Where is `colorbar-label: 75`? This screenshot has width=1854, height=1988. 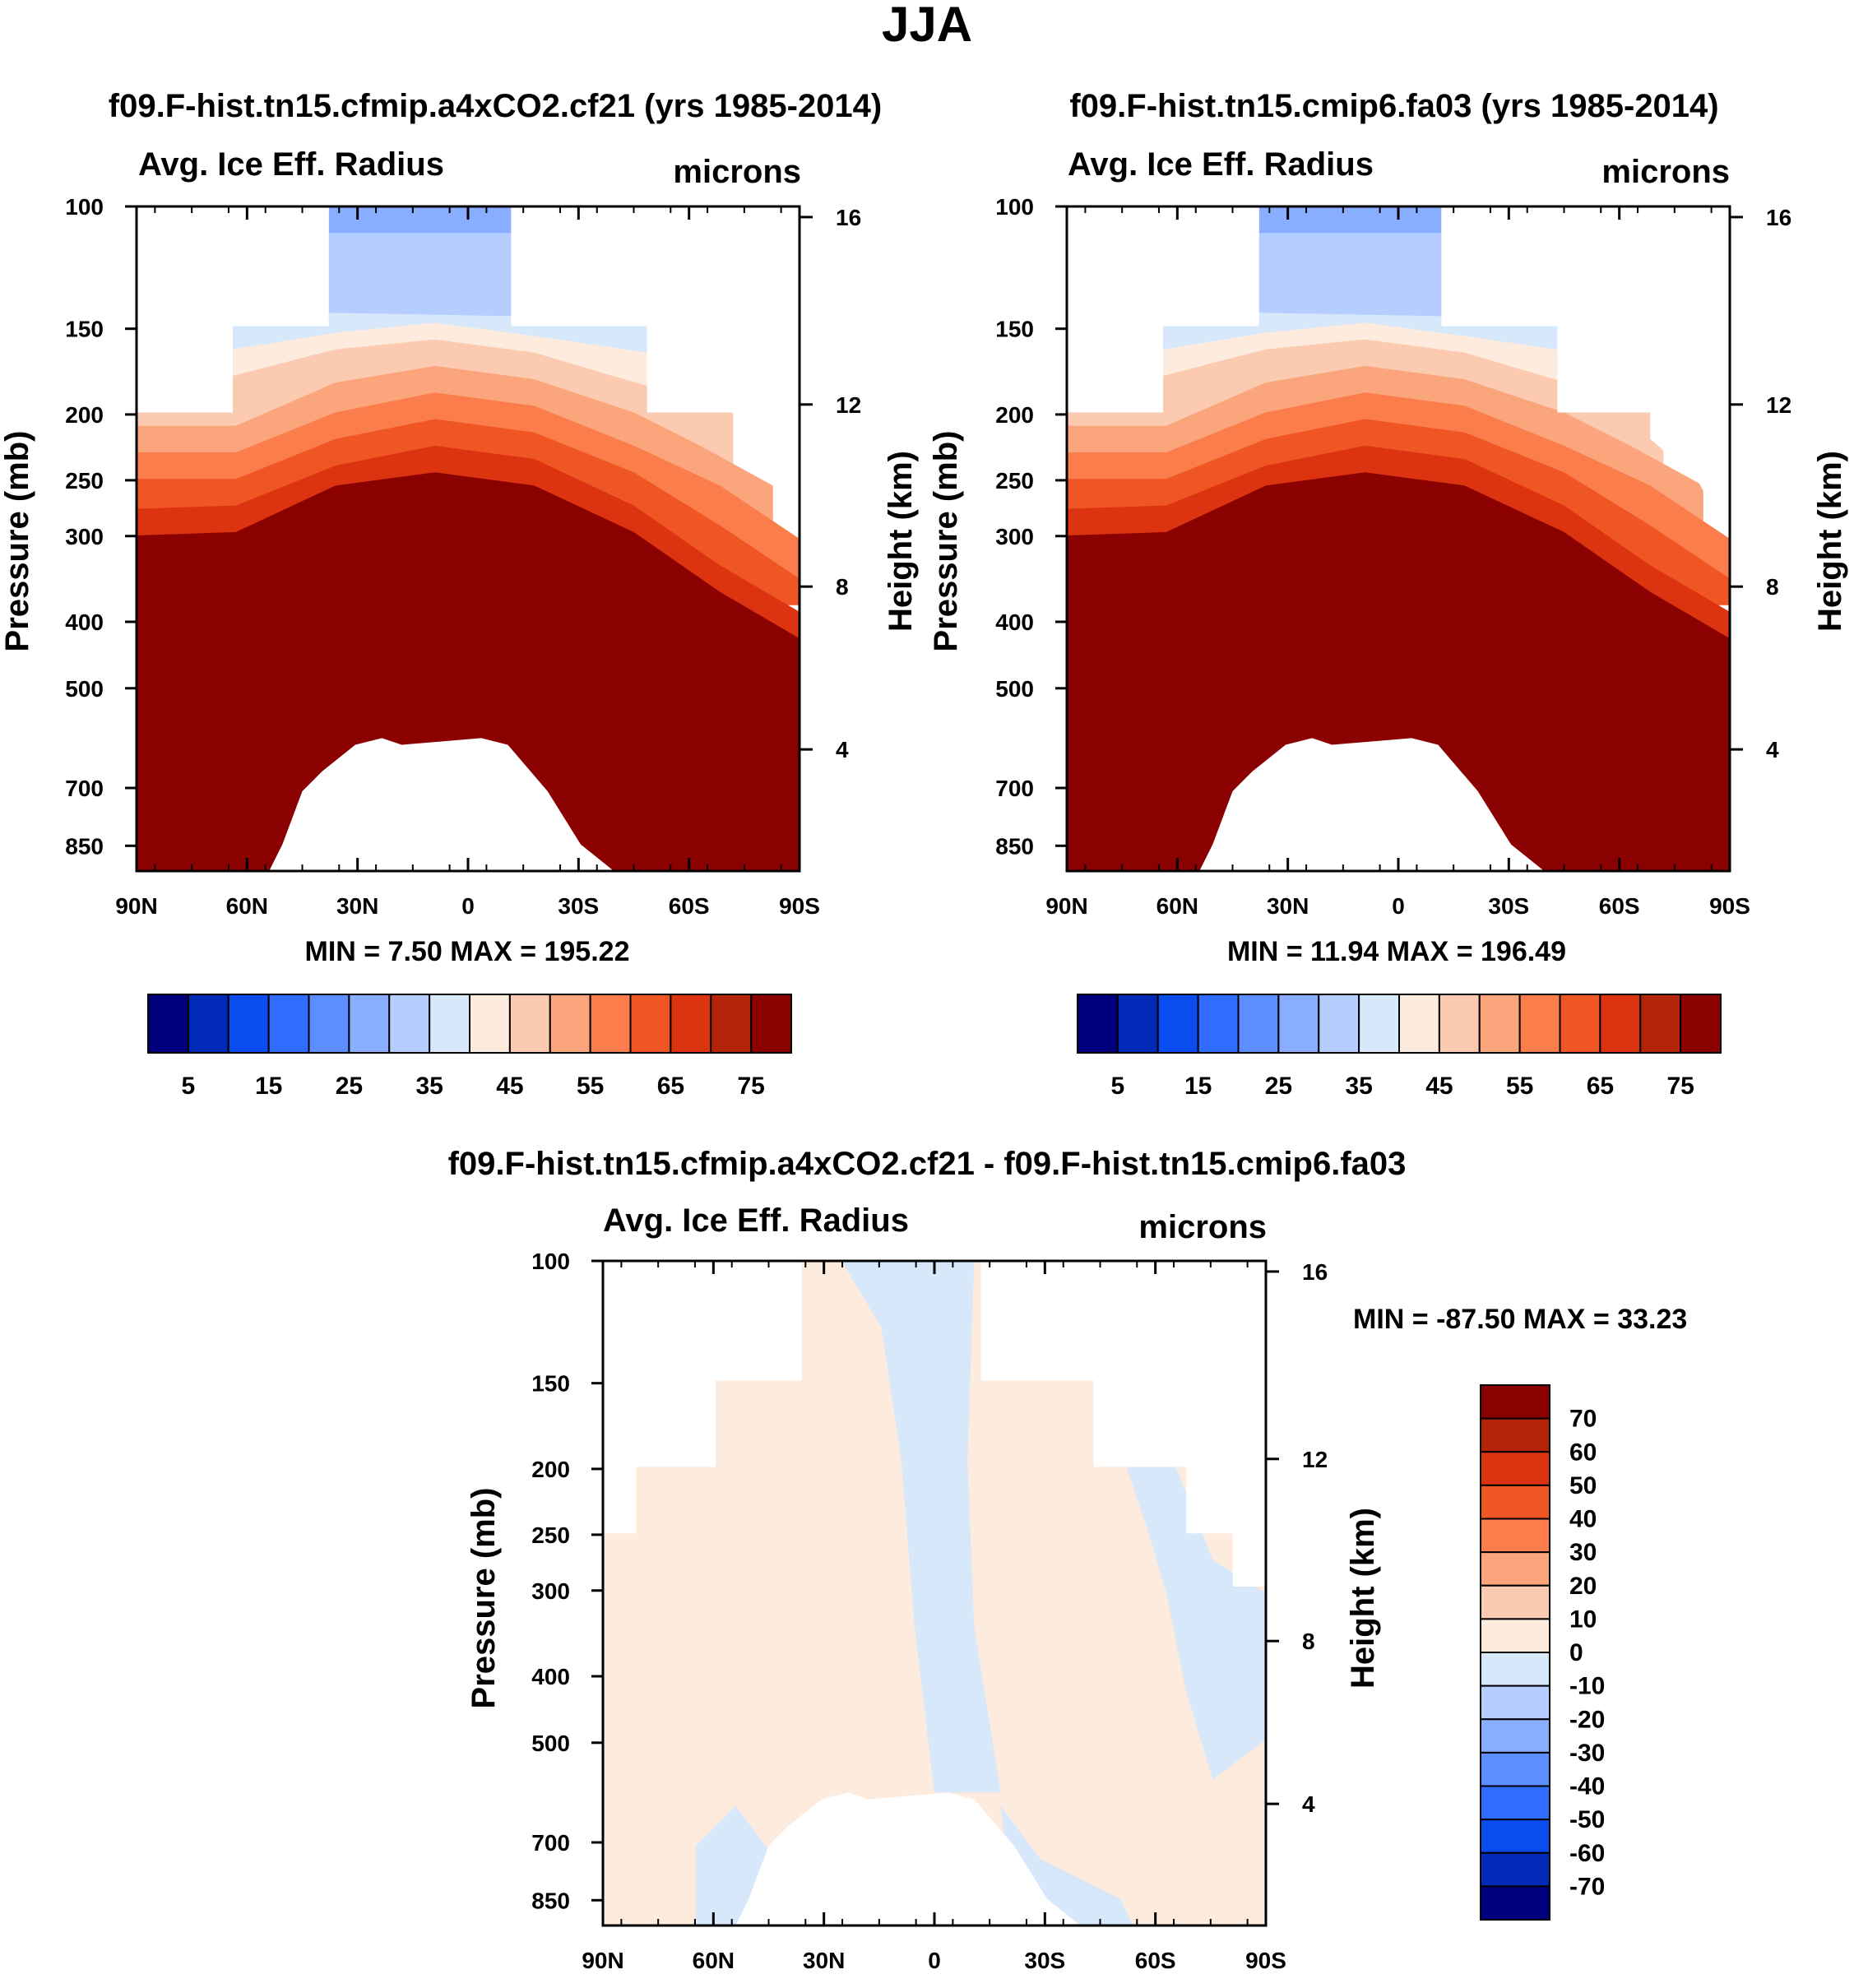
colorbar-label: 75 is located at coordinates (1680, 1087).